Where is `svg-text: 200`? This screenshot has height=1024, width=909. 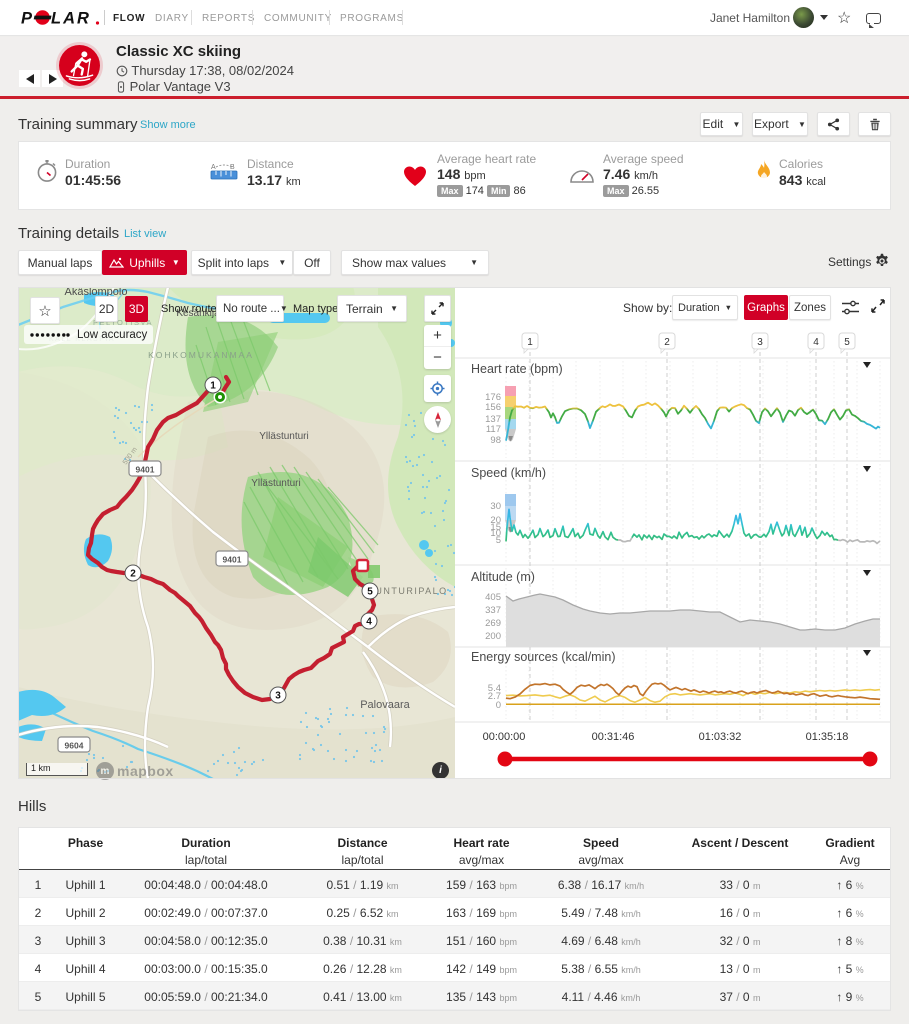 svg-text: 200 is located at coordinates (493, 636).